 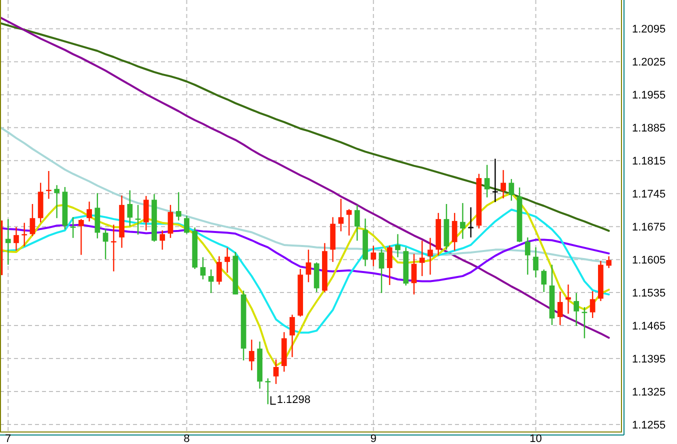 What do you see at coordinates (649, 260) in the screenshot?
I see `y-tick-label: 1.1605` at bounding box center [649, 260].